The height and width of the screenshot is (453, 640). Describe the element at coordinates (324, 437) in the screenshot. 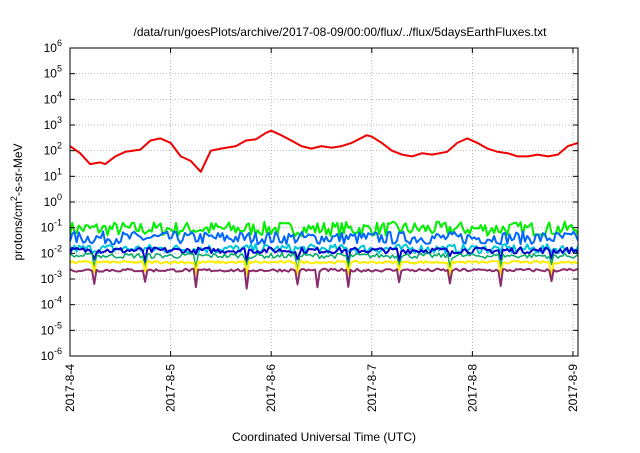

I see `x-axis-label: Coordinated Universal Time (UTC)` at that location.